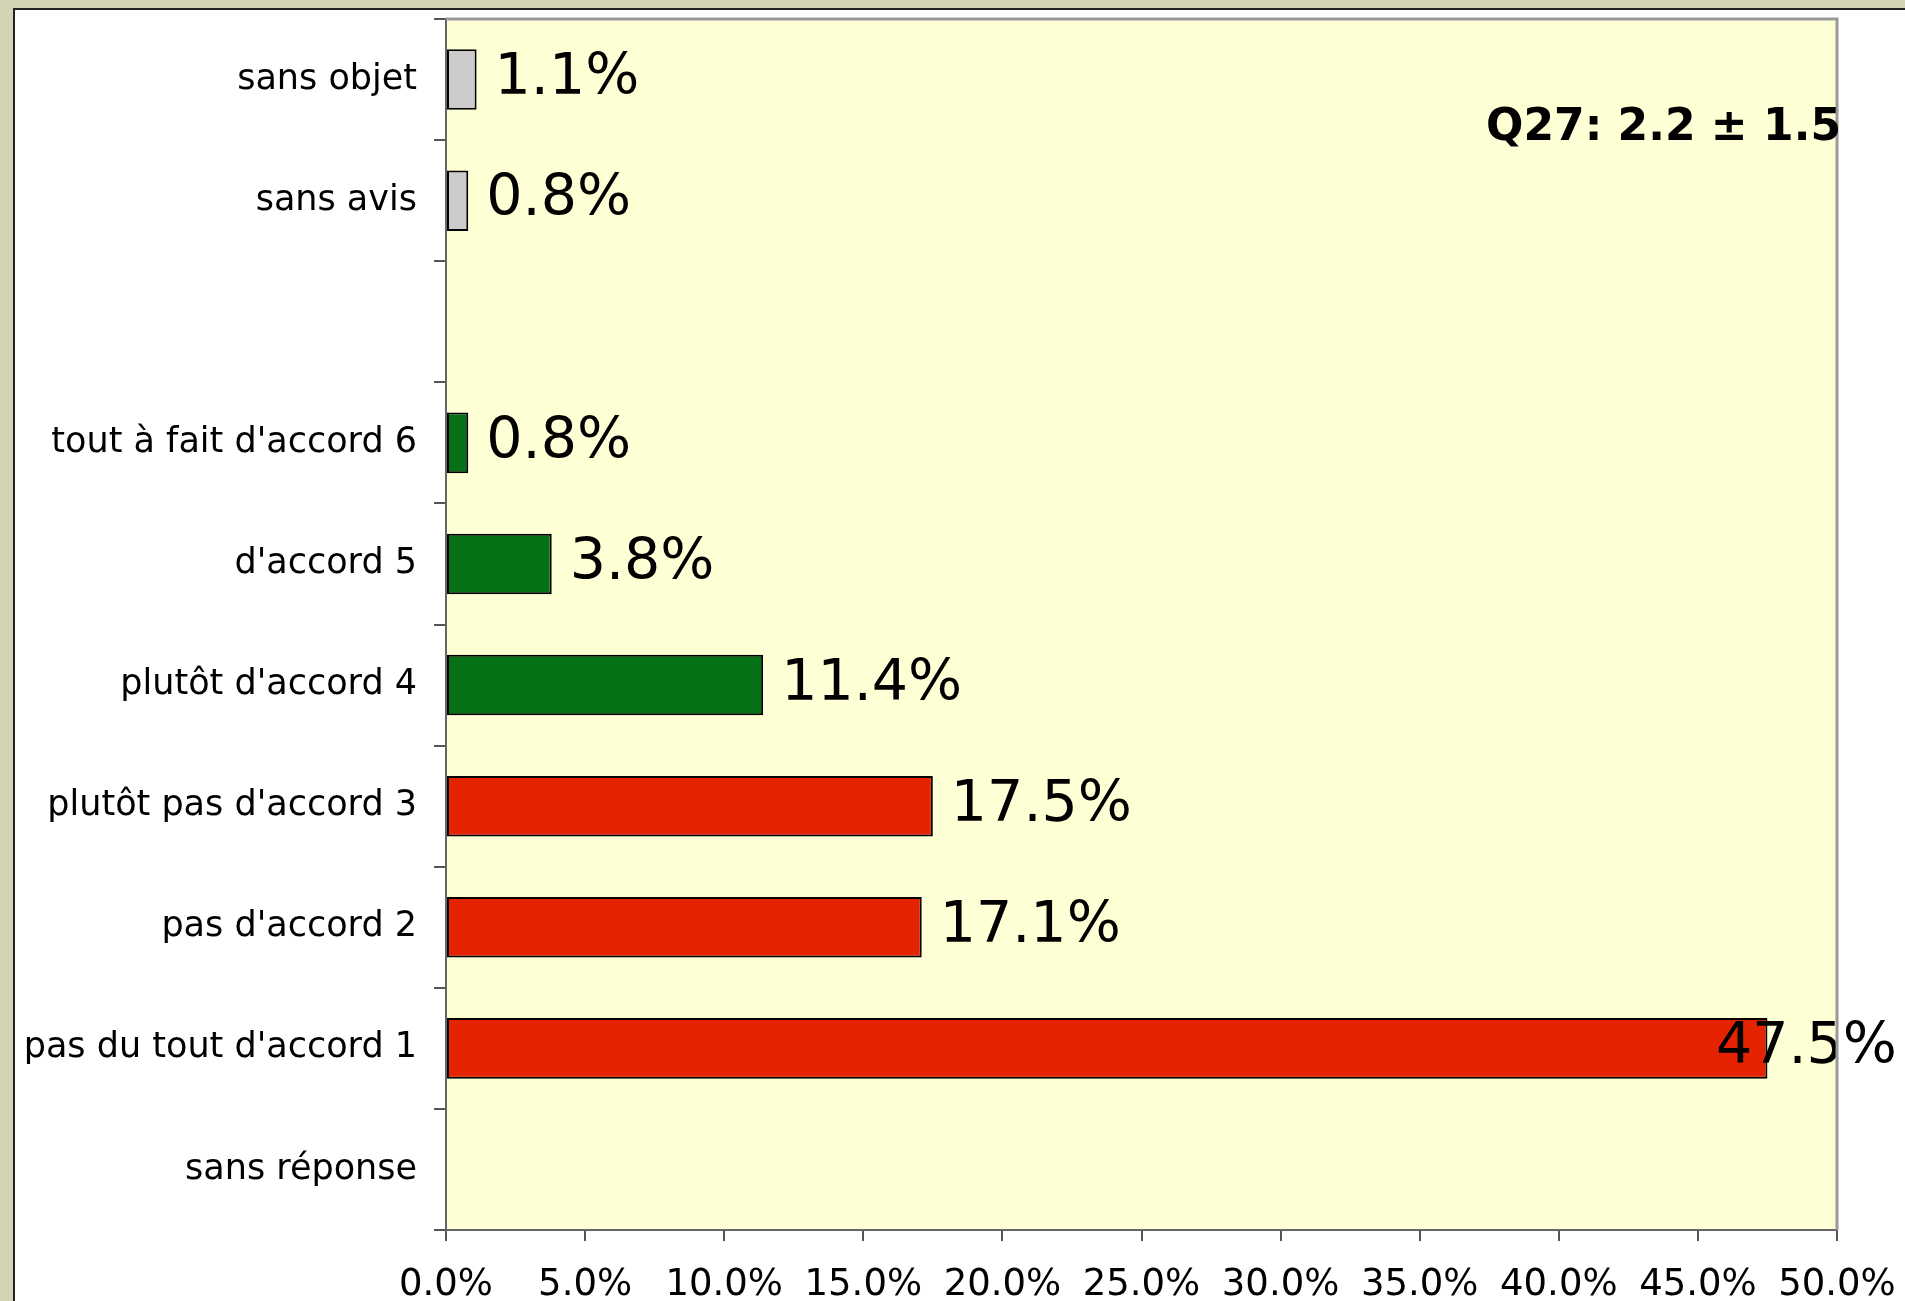 The image size is (1905, 1301). What do you see at coordinates (1030, 922) in the screenshot?
I see `data-label: 17.1%` at bounding box center [1030, 922].